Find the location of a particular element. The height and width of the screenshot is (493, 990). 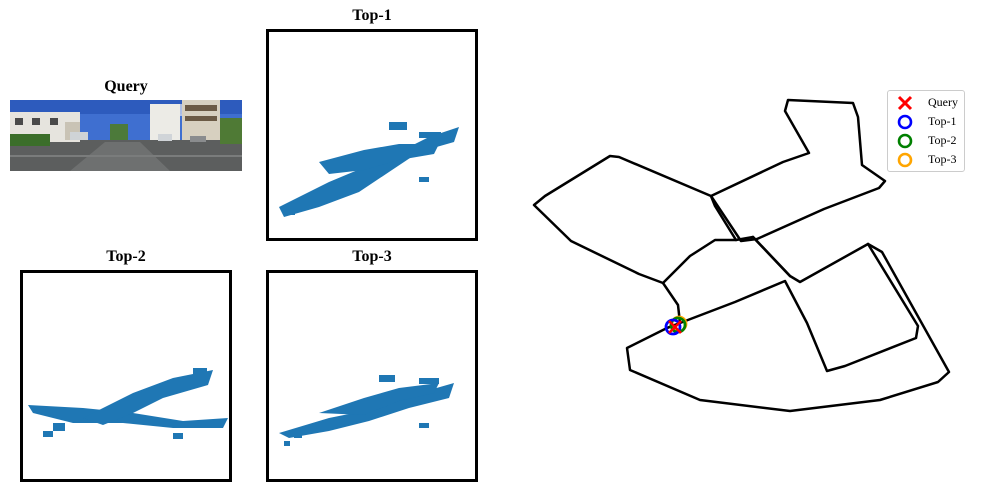

x-marker-icon is located at coordinates (905, 103).